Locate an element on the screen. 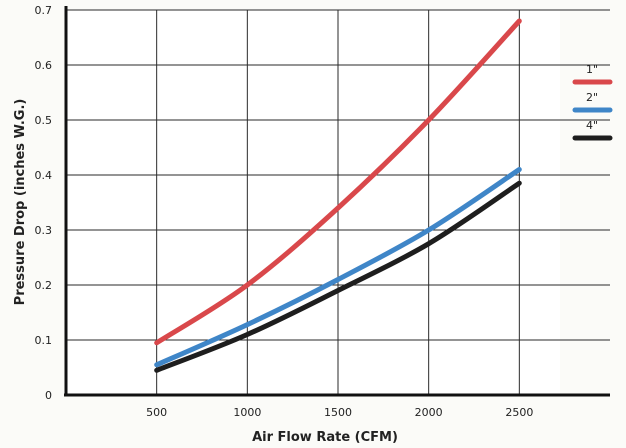  y-tick-label: 0.5 is located at coordinates (44, 120).